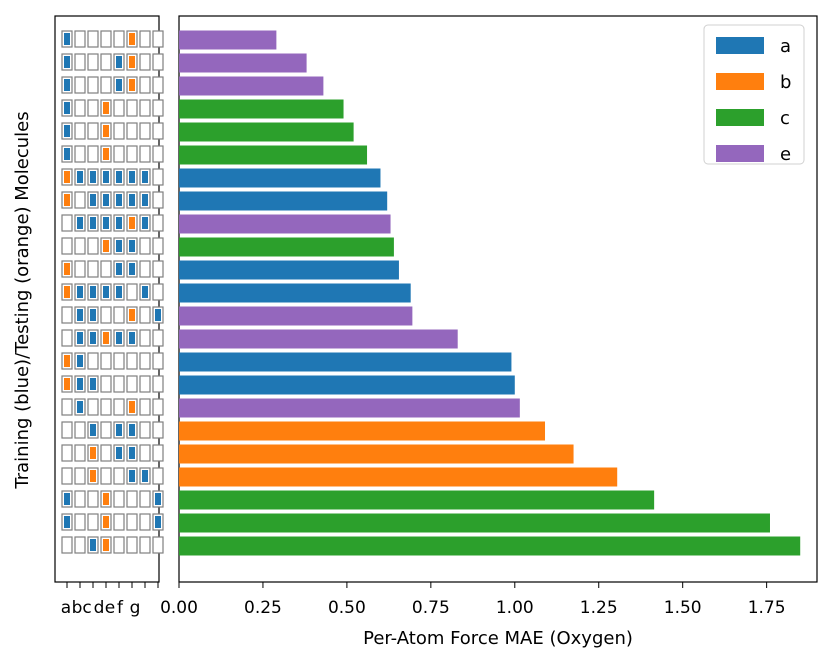 This screenshot has width=831, height=668. What do you see at coordinates (266, 132) in the screenshot?
I see `bar-c` at bounding box center [266, 132].